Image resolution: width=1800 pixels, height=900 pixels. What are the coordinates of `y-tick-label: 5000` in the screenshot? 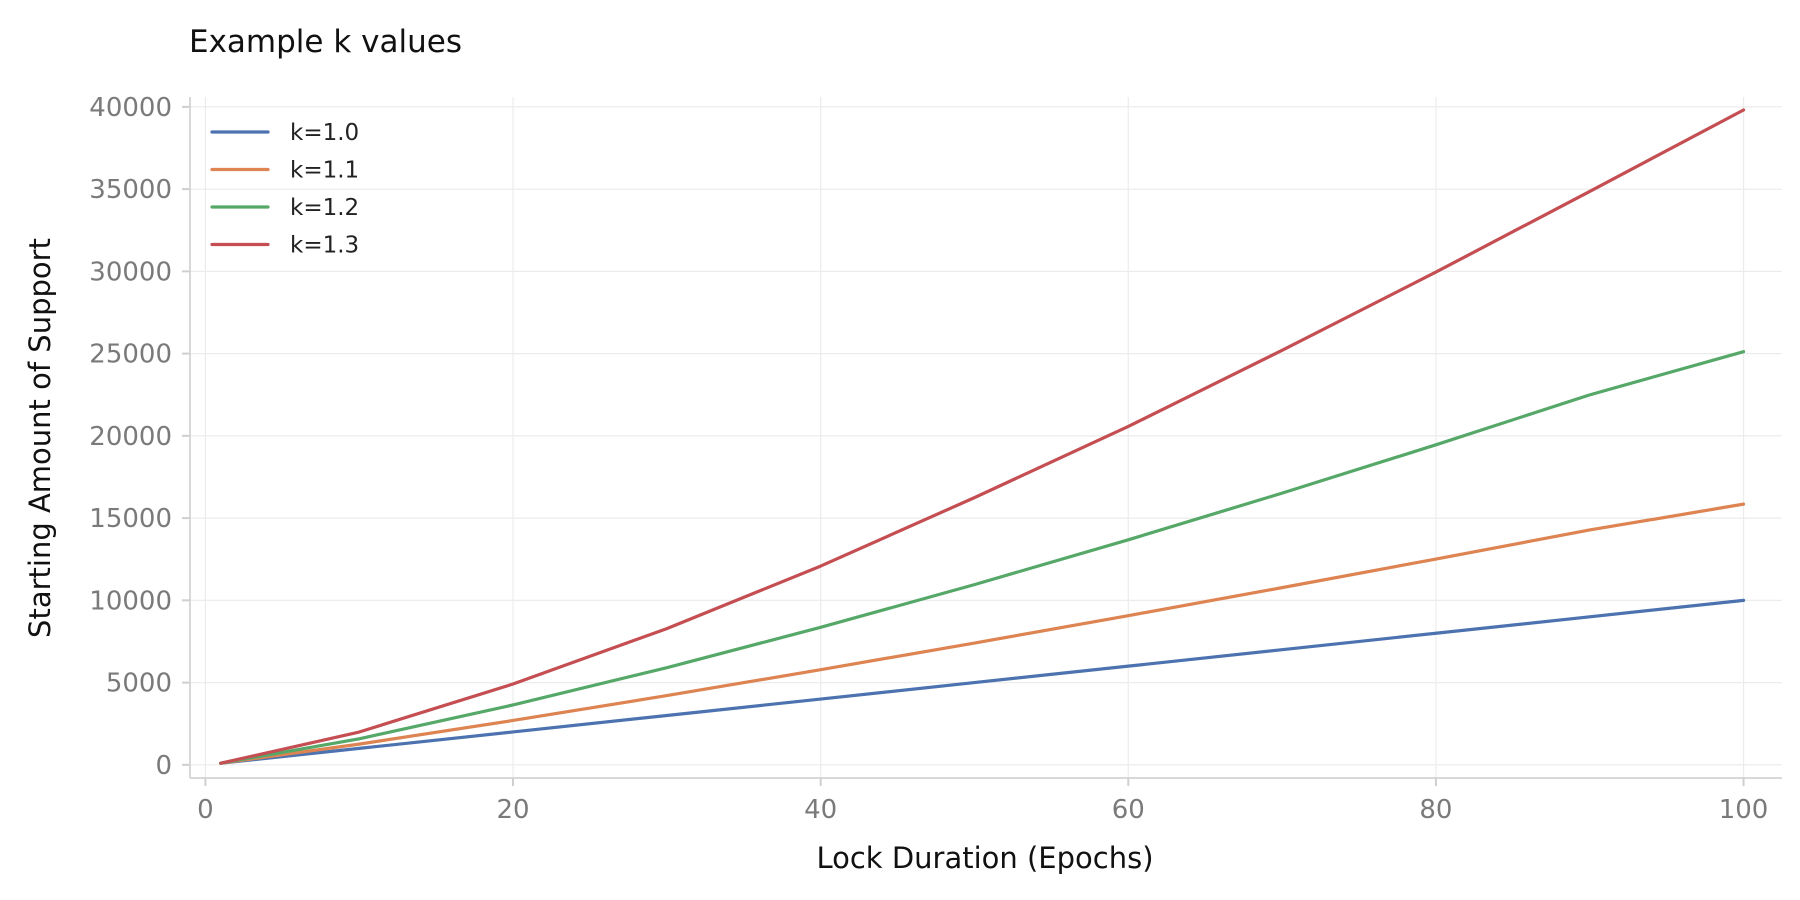 It's located at (139, 684).